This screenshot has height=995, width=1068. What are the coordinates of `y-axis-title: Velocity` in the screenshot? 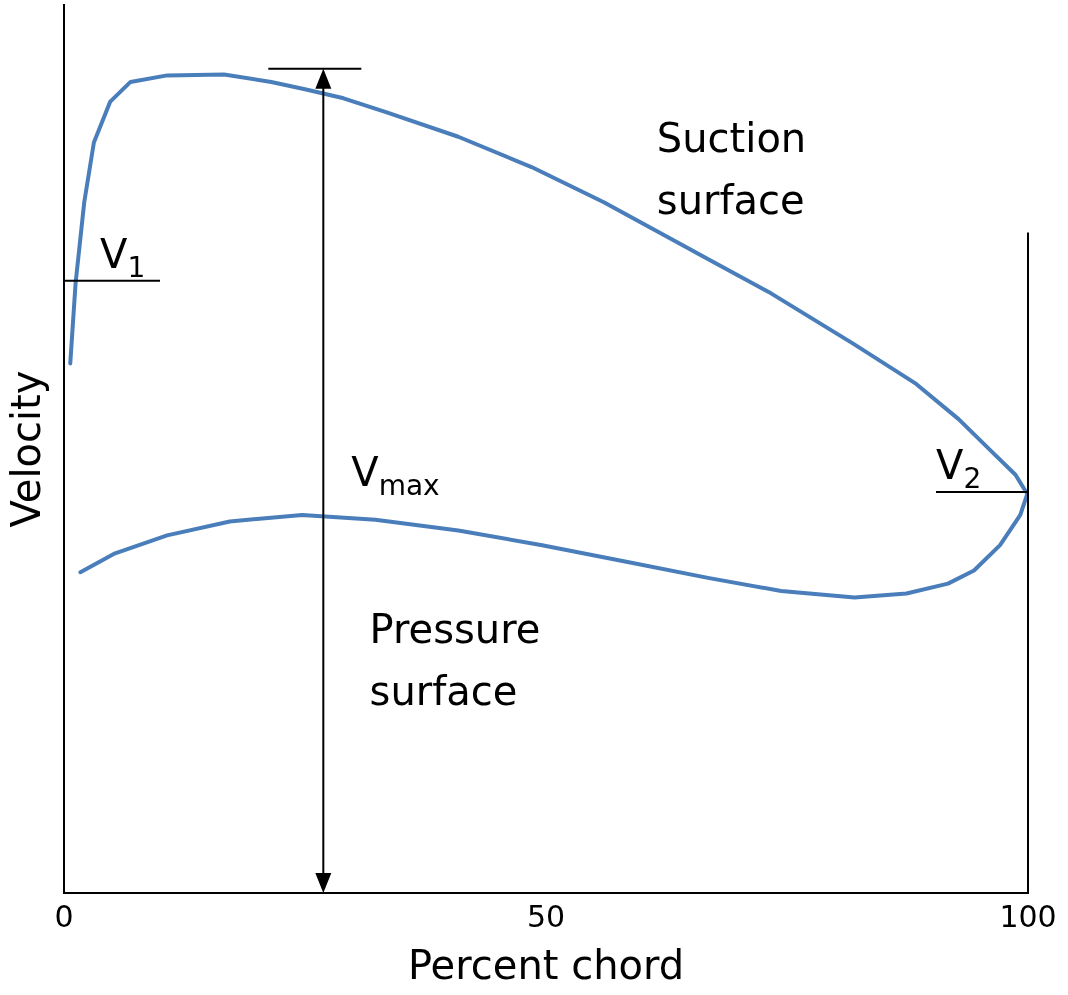 It's located at (26, 449).